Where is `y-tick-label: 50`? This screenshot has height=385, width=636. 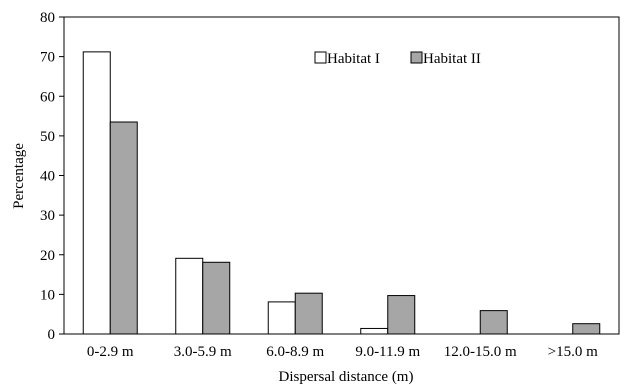
y-tick-label: 50 is located at coordinates (47, 137).